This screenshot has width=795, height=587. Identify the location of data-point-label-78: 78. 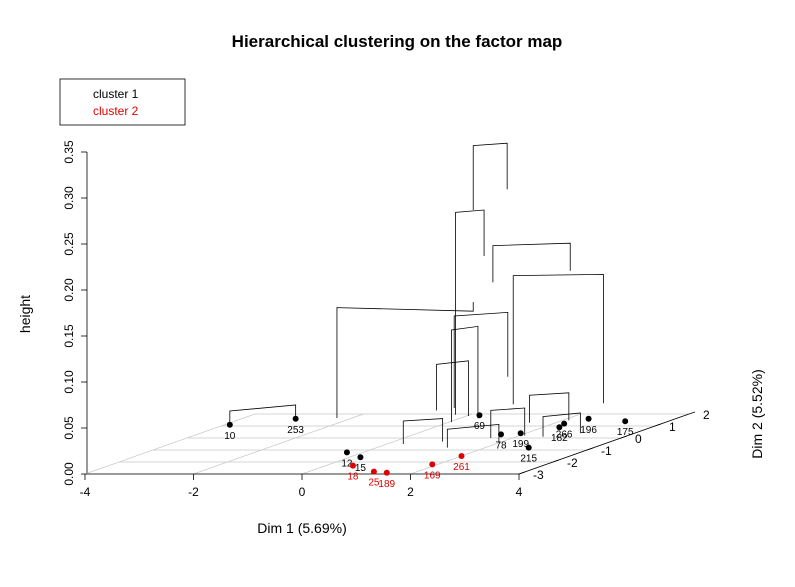
(501, 445).